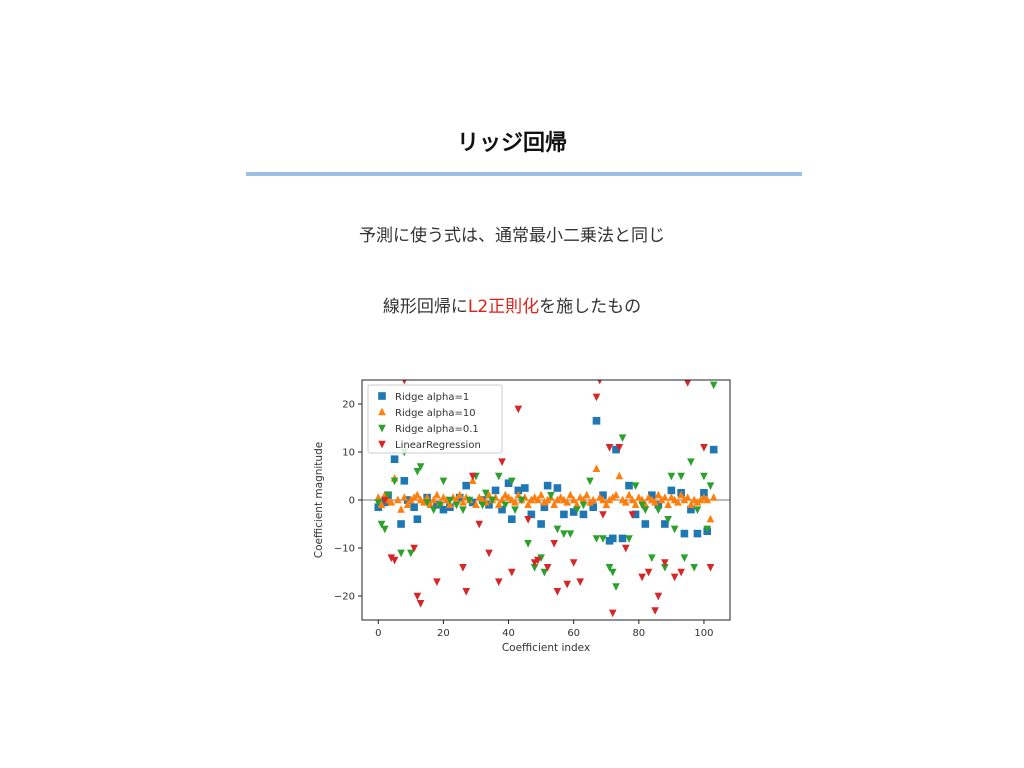 The image size is (1024, 768). What do you see at coordinates (348, 405) in the screenshot?
I see `y-tick-label: 20` at bounding box center [348, 405].